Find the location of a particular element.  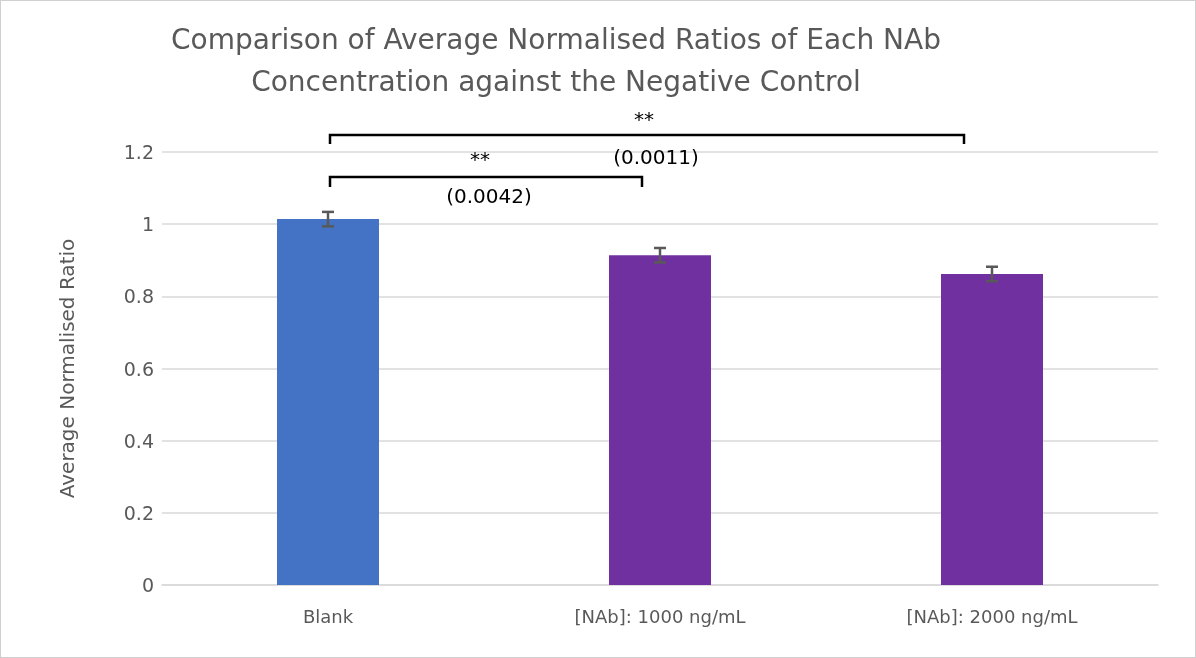

annotation: (0.0011) is located at coordinates (656, 157).